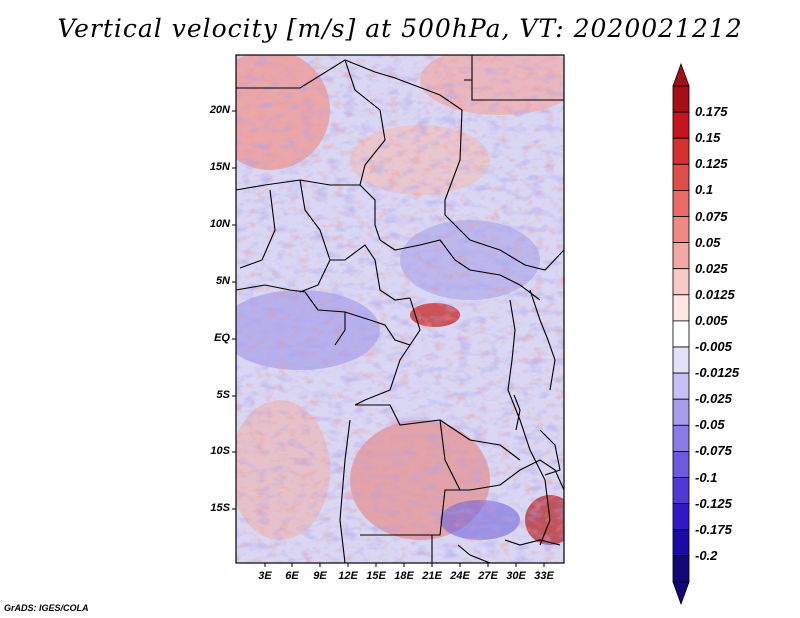  I want to click on colorbar-tick-label: -0.025, so click(713, 399).